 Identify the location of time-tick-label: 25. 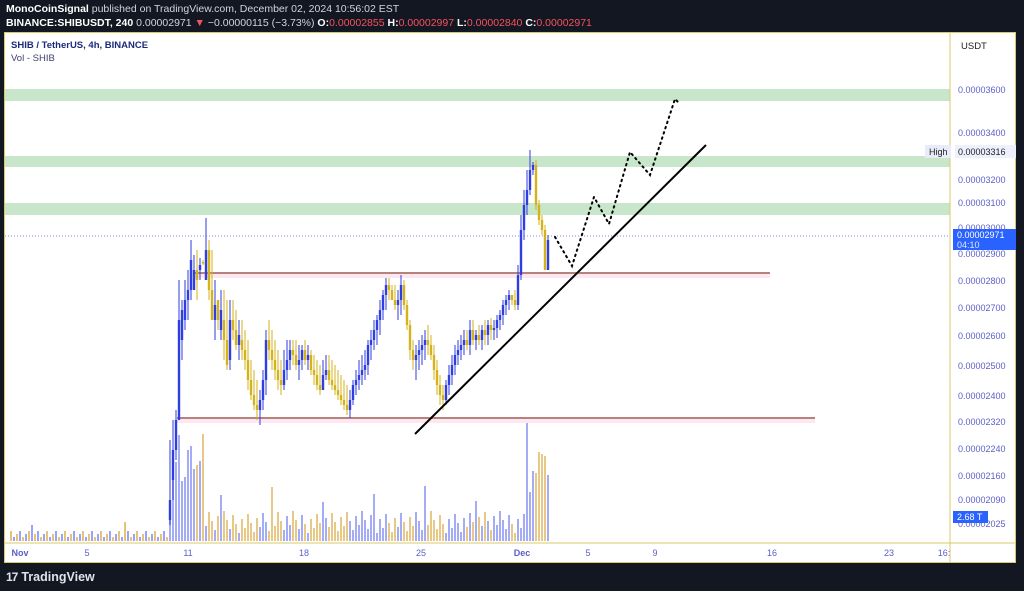
(421, 553).